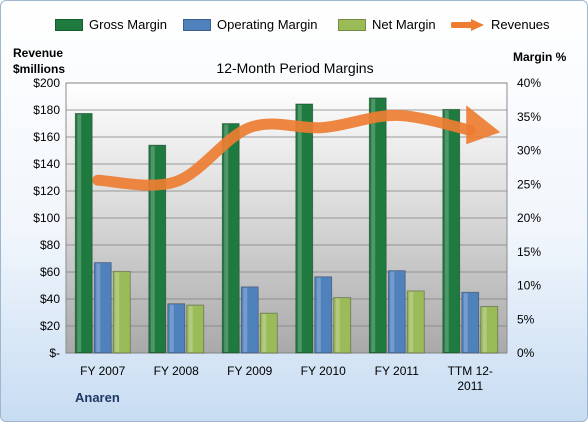 Image resolution: width=588 pixels, height=422 pixels. I want to click on category-label: FY 2011, so click(397, 371).